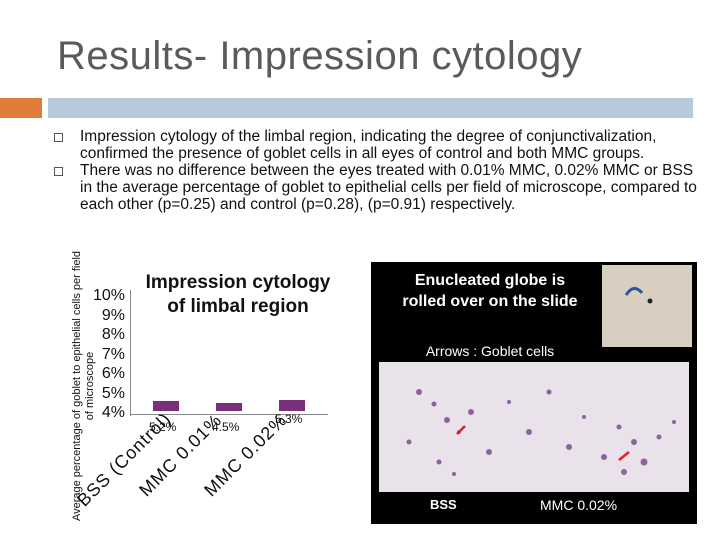 The height and width of the screenshot is (540, 720). What do you see at coordinates (113, 393) in the screenshot?
I see `y-tick-label: 5%` at bounding box center [113, 393].